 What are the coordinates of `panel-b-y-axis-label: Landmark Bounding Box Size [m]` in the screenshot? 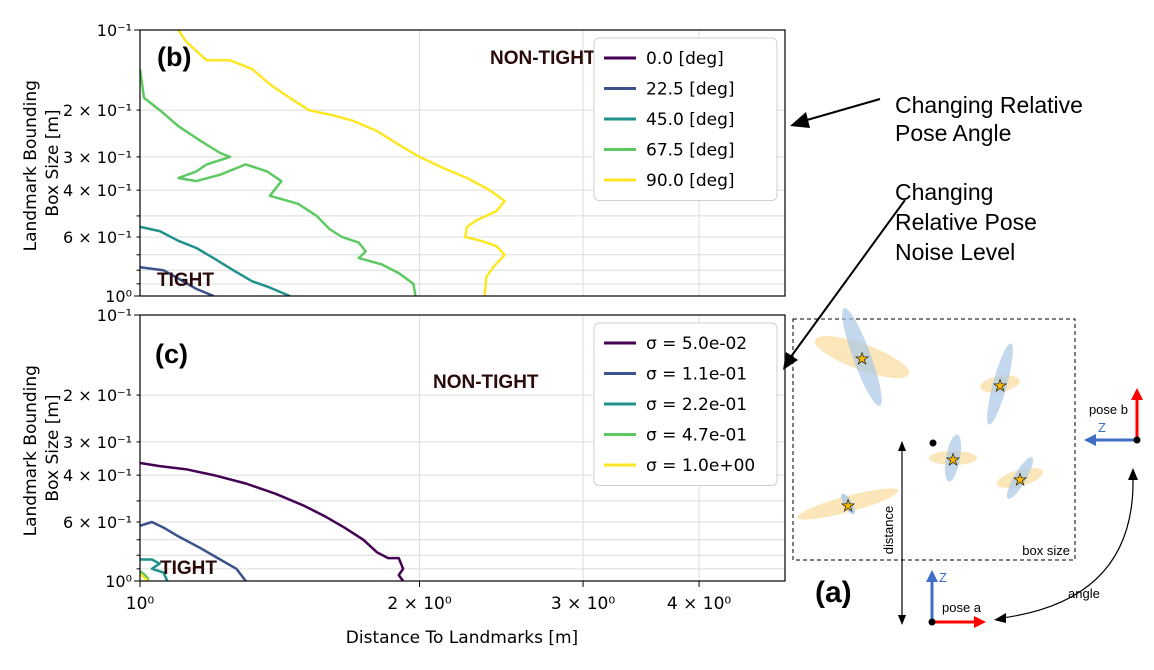 It's located at (42, 163).